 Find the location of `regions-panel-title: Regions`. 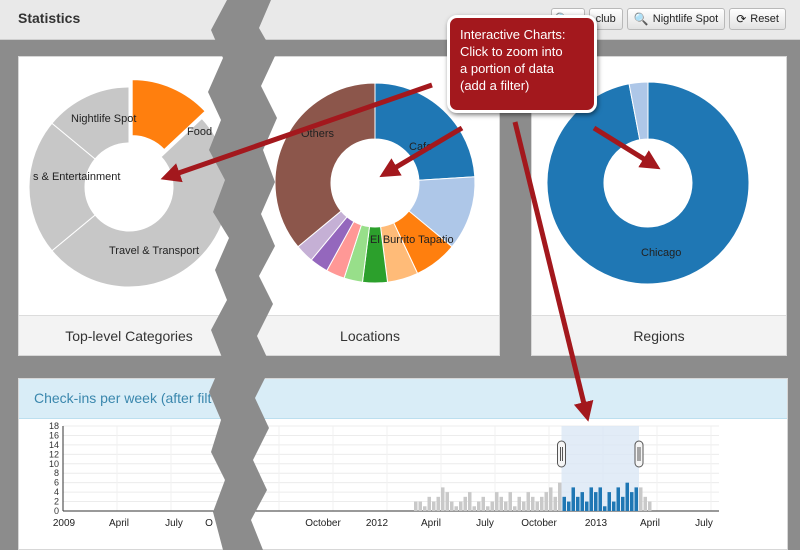

regions-panel-title: Regions is located at coordinates (659, 335).